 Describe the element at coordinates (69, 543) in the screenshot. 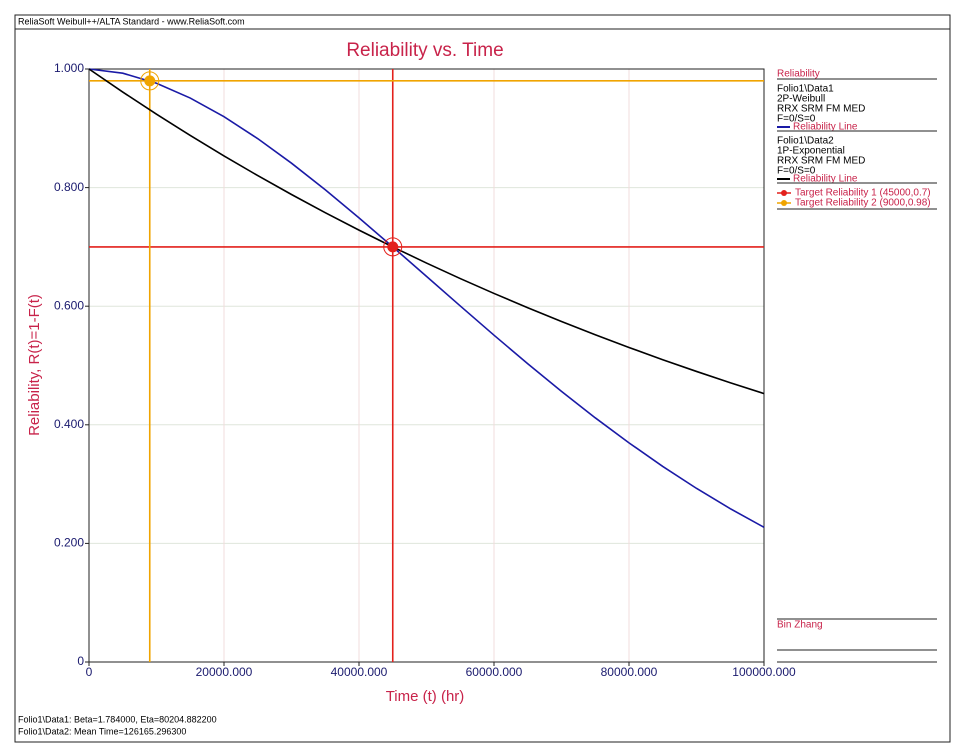

I see `y-tick-label: 0.200` at that location.